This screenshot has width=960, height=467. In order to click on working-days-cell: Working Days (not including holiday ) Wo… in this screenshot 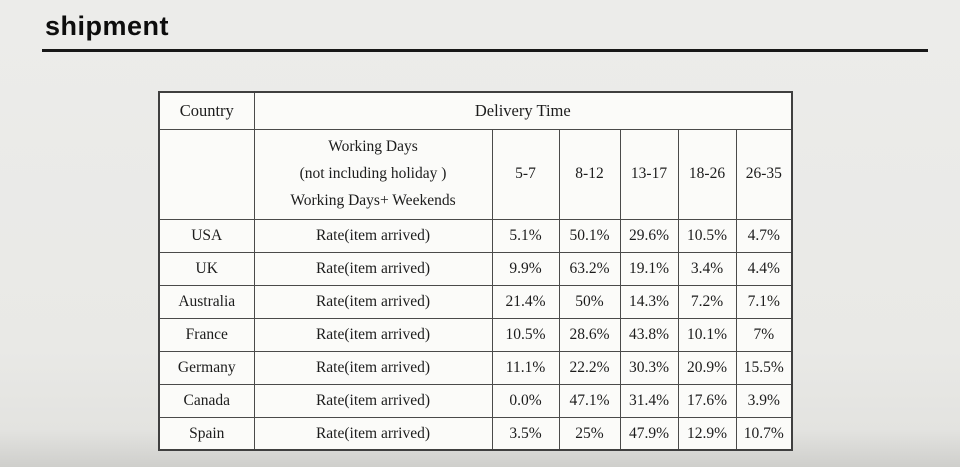, I will do `click(373, 174)`.